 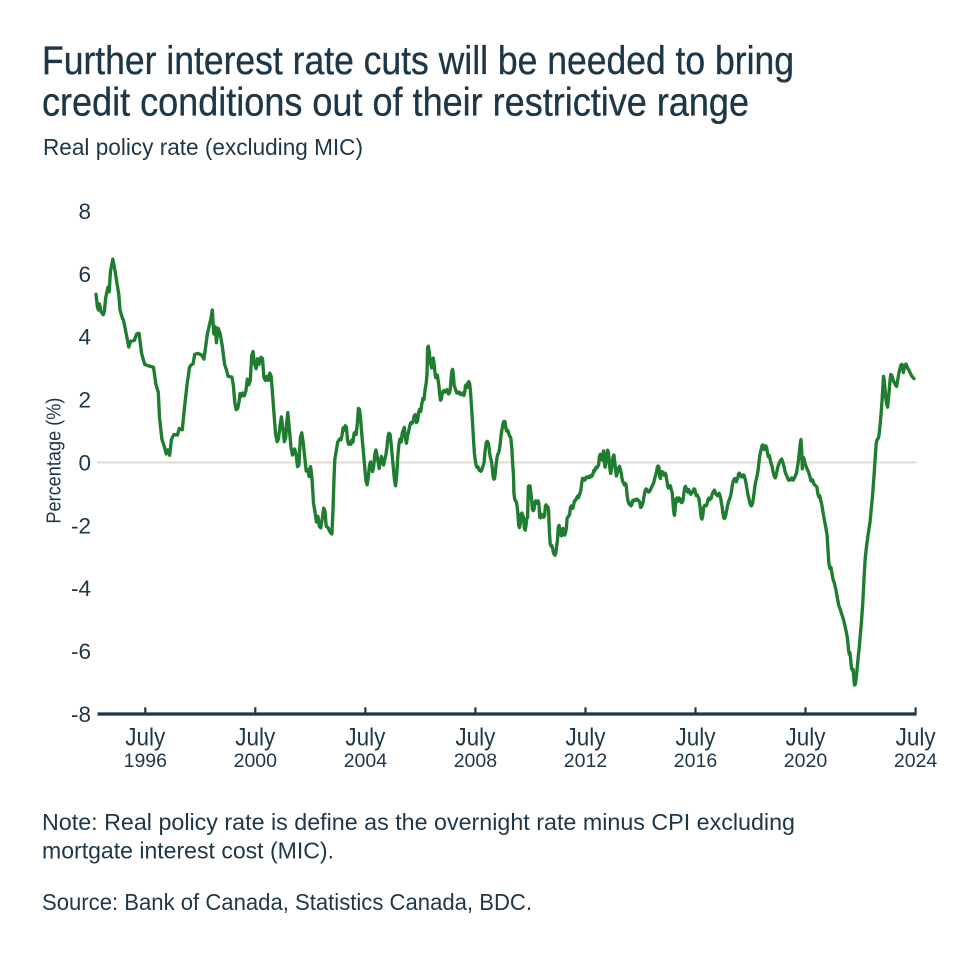 What do you see at coordinates (84, 462) in the screenshot?
I see `svg-text: 0` at bounding box center [84, 462].